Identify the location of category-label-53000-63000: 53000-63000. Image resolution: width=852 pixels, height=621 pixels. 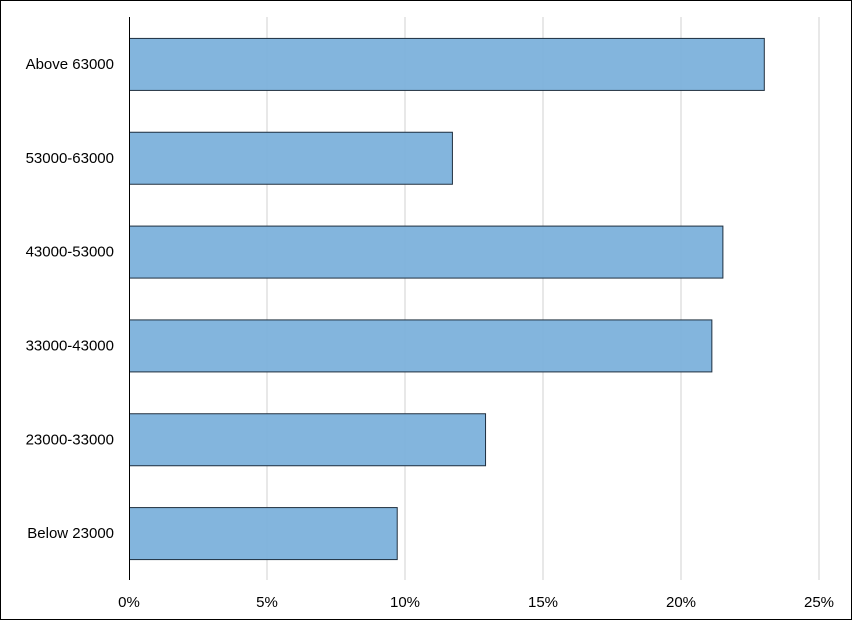
(70, 158).